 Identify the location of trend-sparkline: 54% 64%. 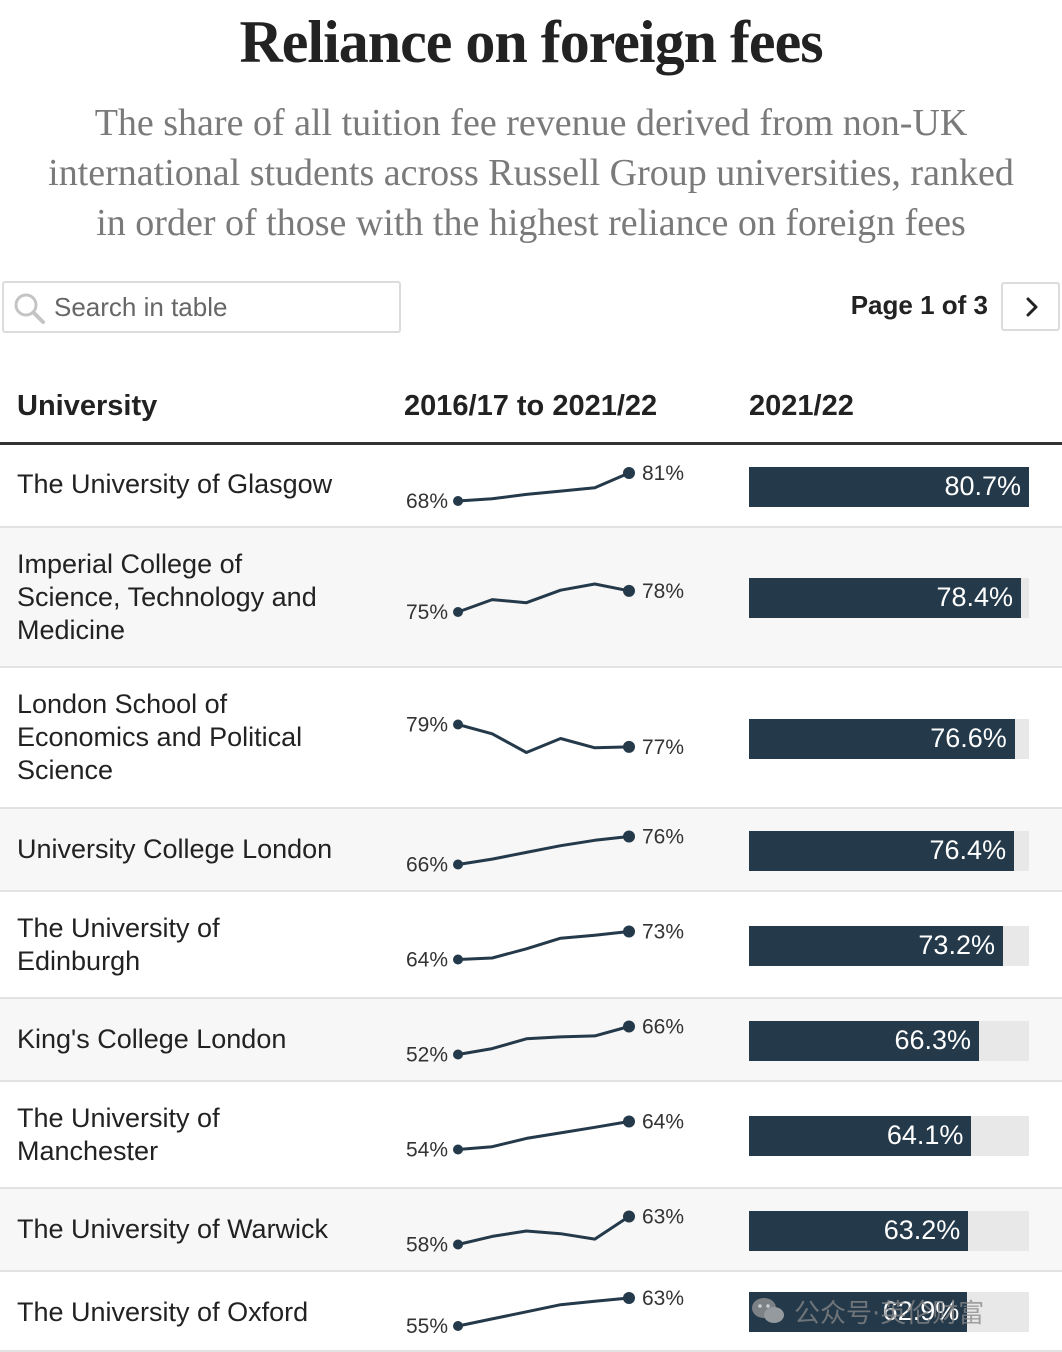
(545, 1136).